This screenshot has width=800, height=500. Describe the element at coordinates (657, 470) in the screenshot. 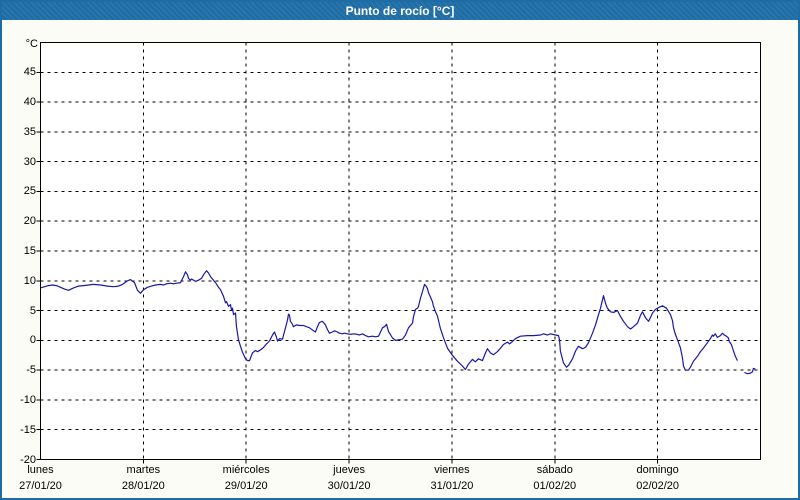

I see `day-name-label: domingo` at that location.